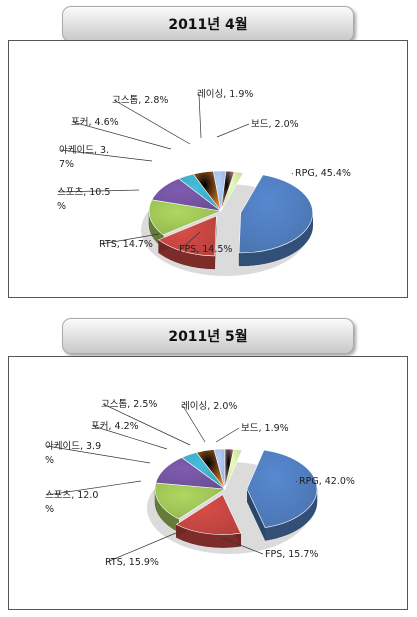 This screenshot has height=617, width=417. What do you see at coordinates (140, 100) in the screenshot?
I see `data-label-gostop: 고스톱, 2.8%` at bounding box center [140, 100].